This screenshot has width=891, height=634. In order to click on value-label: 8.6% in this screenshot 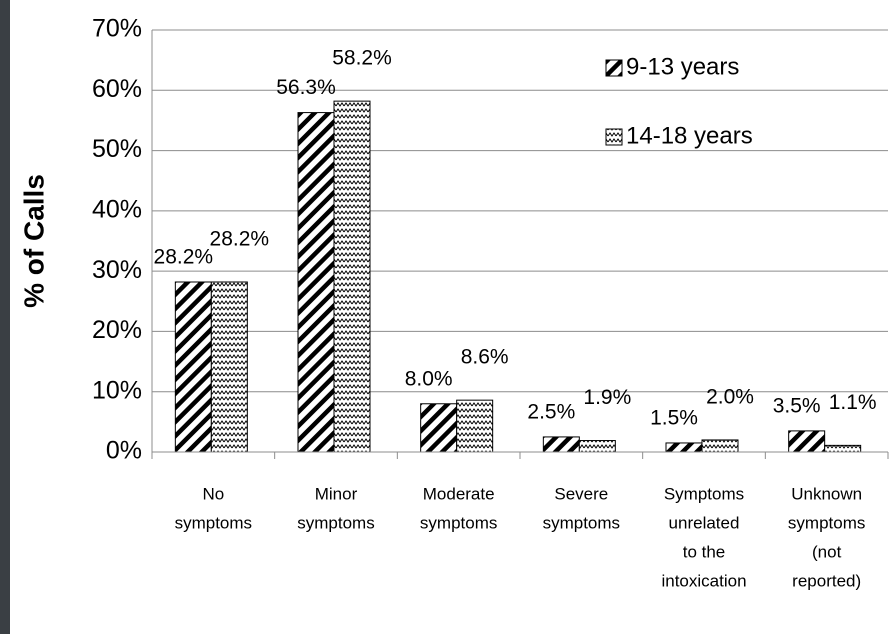, I will do `click(485, 357)`.